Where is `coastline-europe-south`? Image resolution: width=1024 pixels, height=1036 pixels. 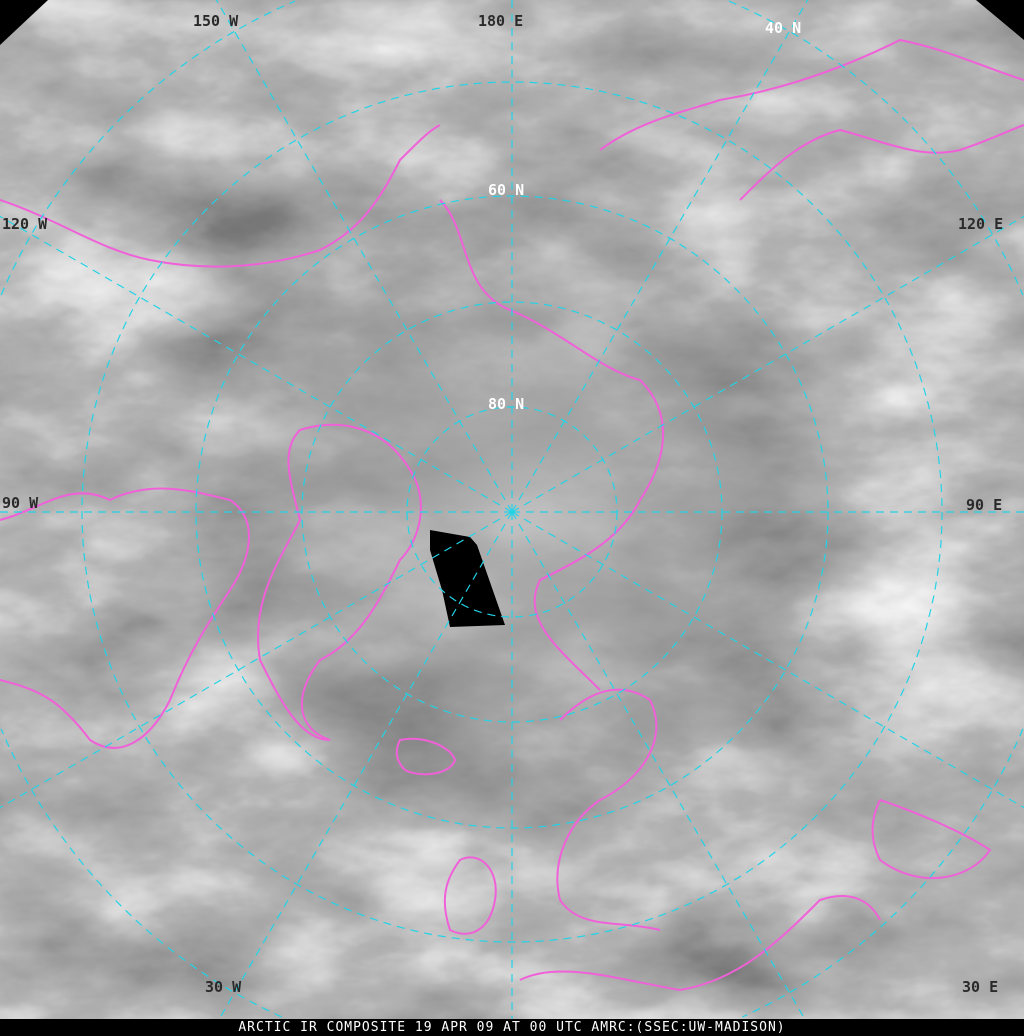 coastline-europe-south is located at coordinates (700, 943).